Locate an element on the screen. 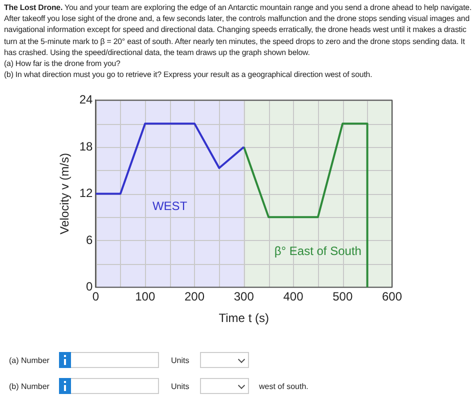 This screenshot has height=397, width=474. y-tick-label: 6 is located at coordinates (90, 239).